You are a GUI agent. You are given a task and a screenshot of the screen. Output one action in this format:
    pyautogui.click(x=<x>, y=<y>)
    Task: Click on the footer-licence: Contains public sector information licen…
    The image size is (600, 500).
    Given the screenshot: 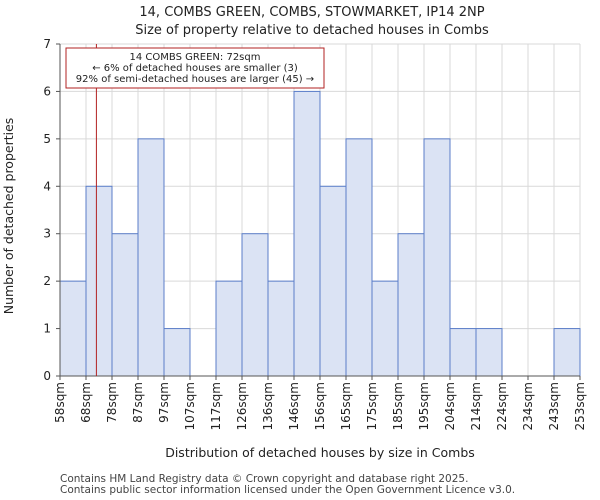 What is the action you would take?
    pyautogui.click(x=288, y=490)
    